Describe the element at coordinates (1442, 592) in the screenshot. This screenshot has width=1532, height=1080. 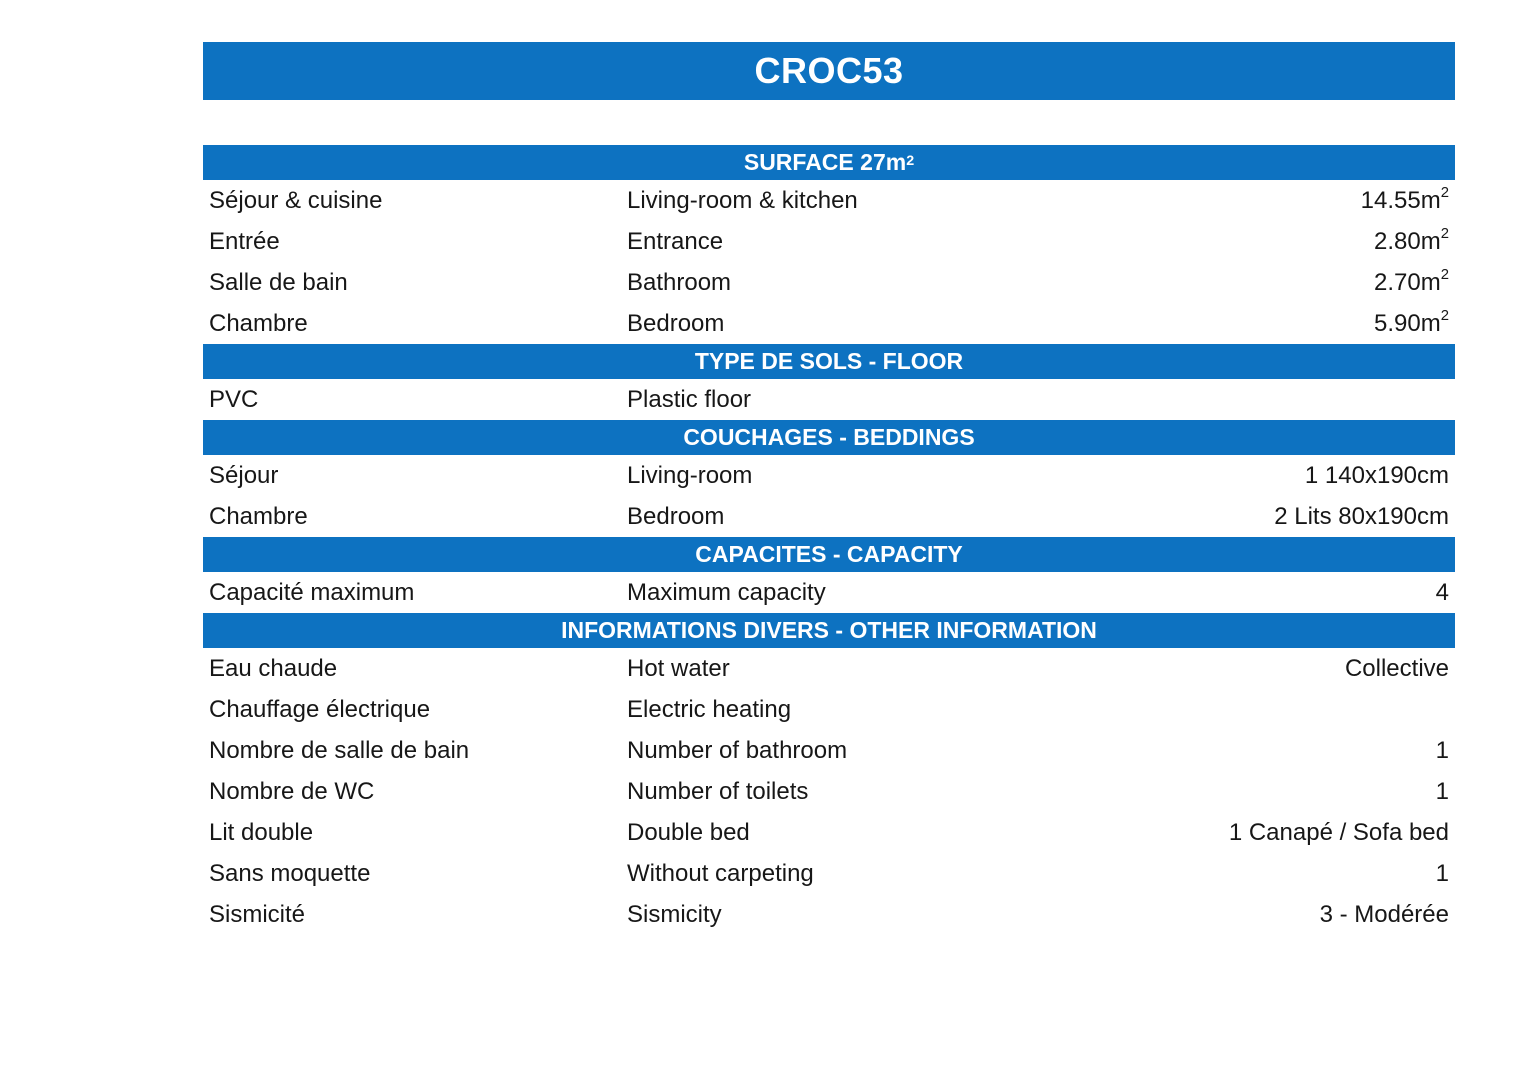
I see `cell-value: 4` at that location.